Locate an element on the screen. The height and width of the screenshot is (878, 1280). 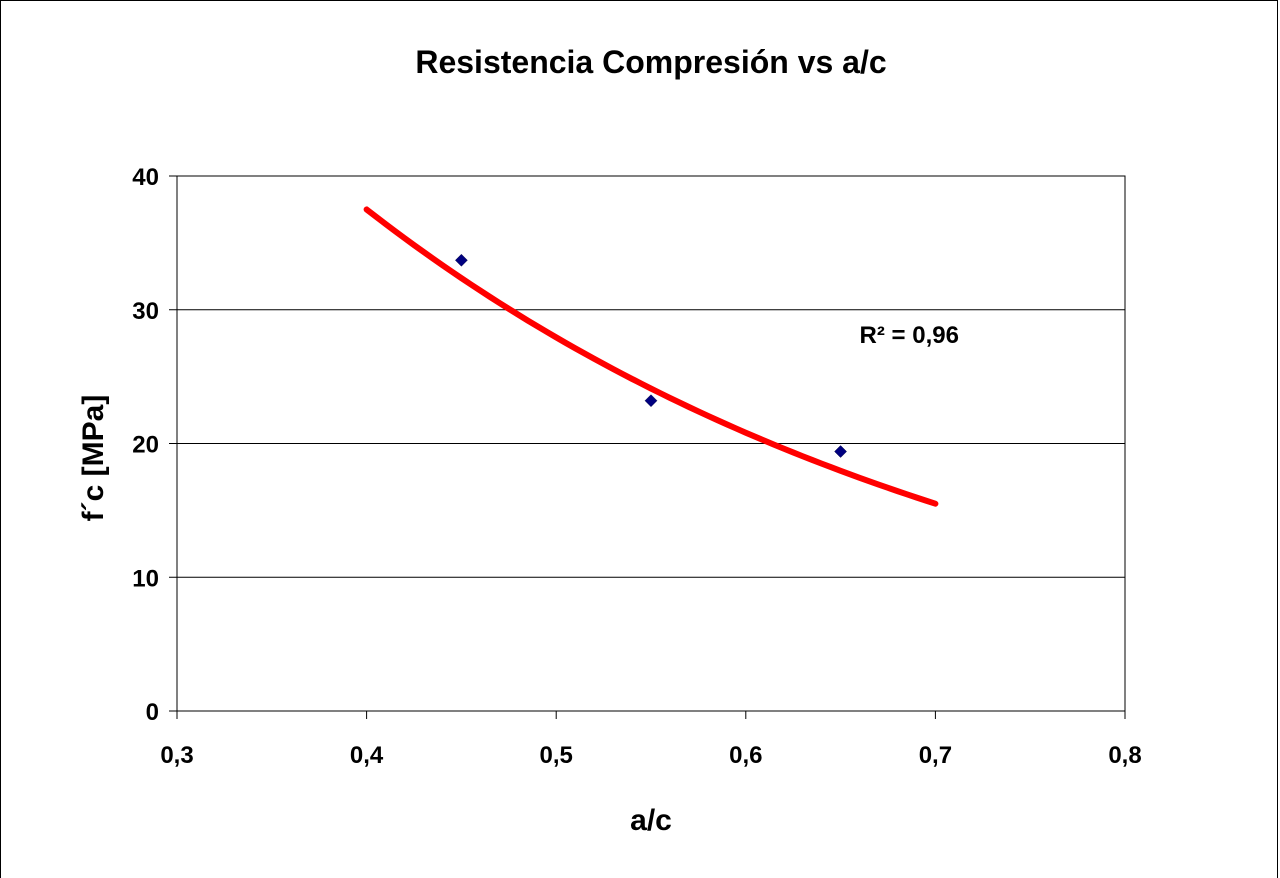
y-tick-label: 40 is located at coordinates (145, 177).